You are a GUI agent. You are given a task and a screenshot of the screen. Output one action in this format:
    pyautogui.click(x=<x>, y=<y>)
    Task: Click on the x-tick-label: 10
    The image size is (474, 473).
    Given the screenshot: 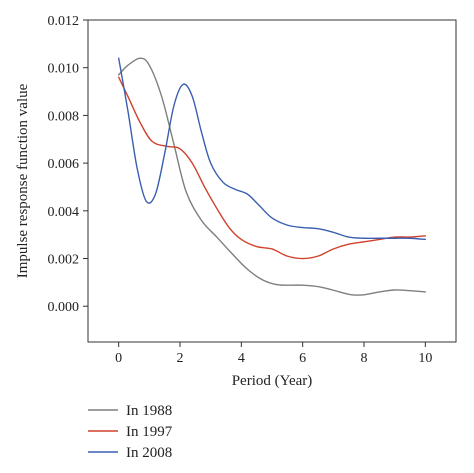 What is the action you would take?
    pyautogui.click(x=425, y=358)
    